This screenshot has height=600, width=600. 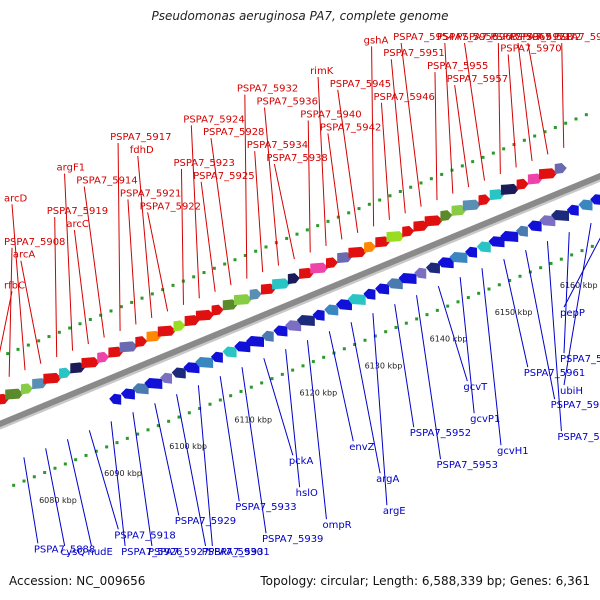 I want to click on kbp-label: 6140 kbp, so click(x=449, y=339).